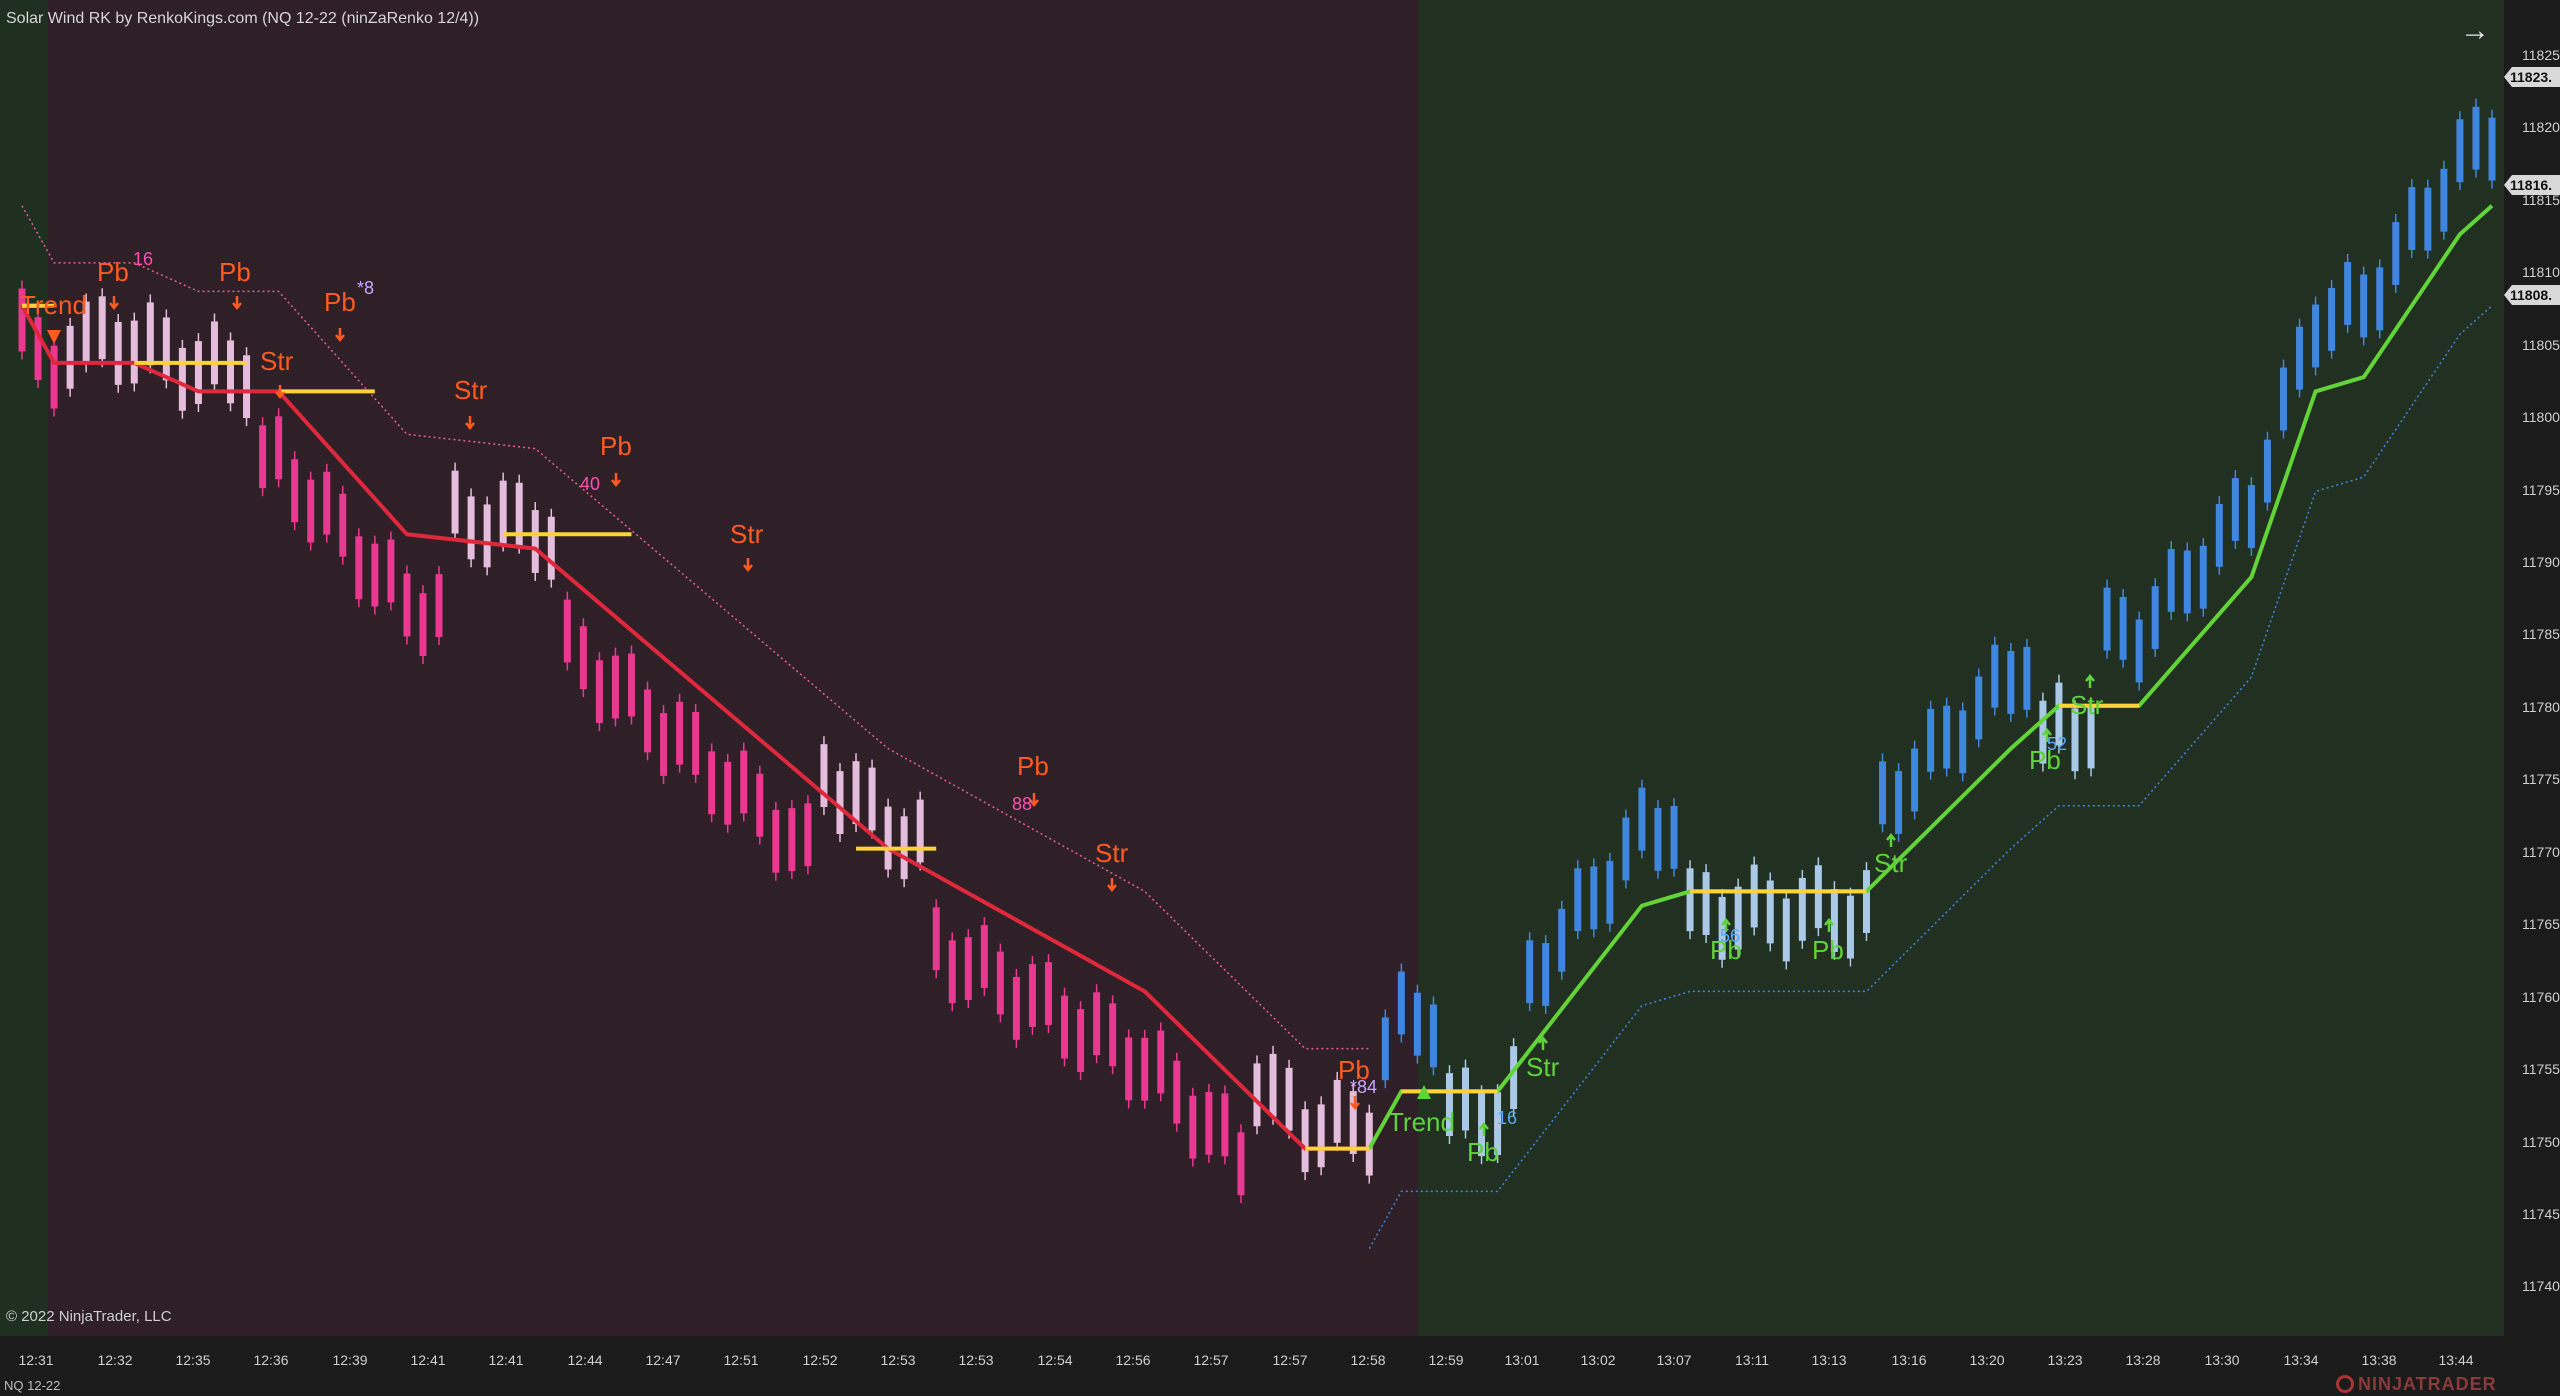 The height and width of the screenshot is (1396, 2560). I want to click on pullback-count: 56, so click(1730, 936).